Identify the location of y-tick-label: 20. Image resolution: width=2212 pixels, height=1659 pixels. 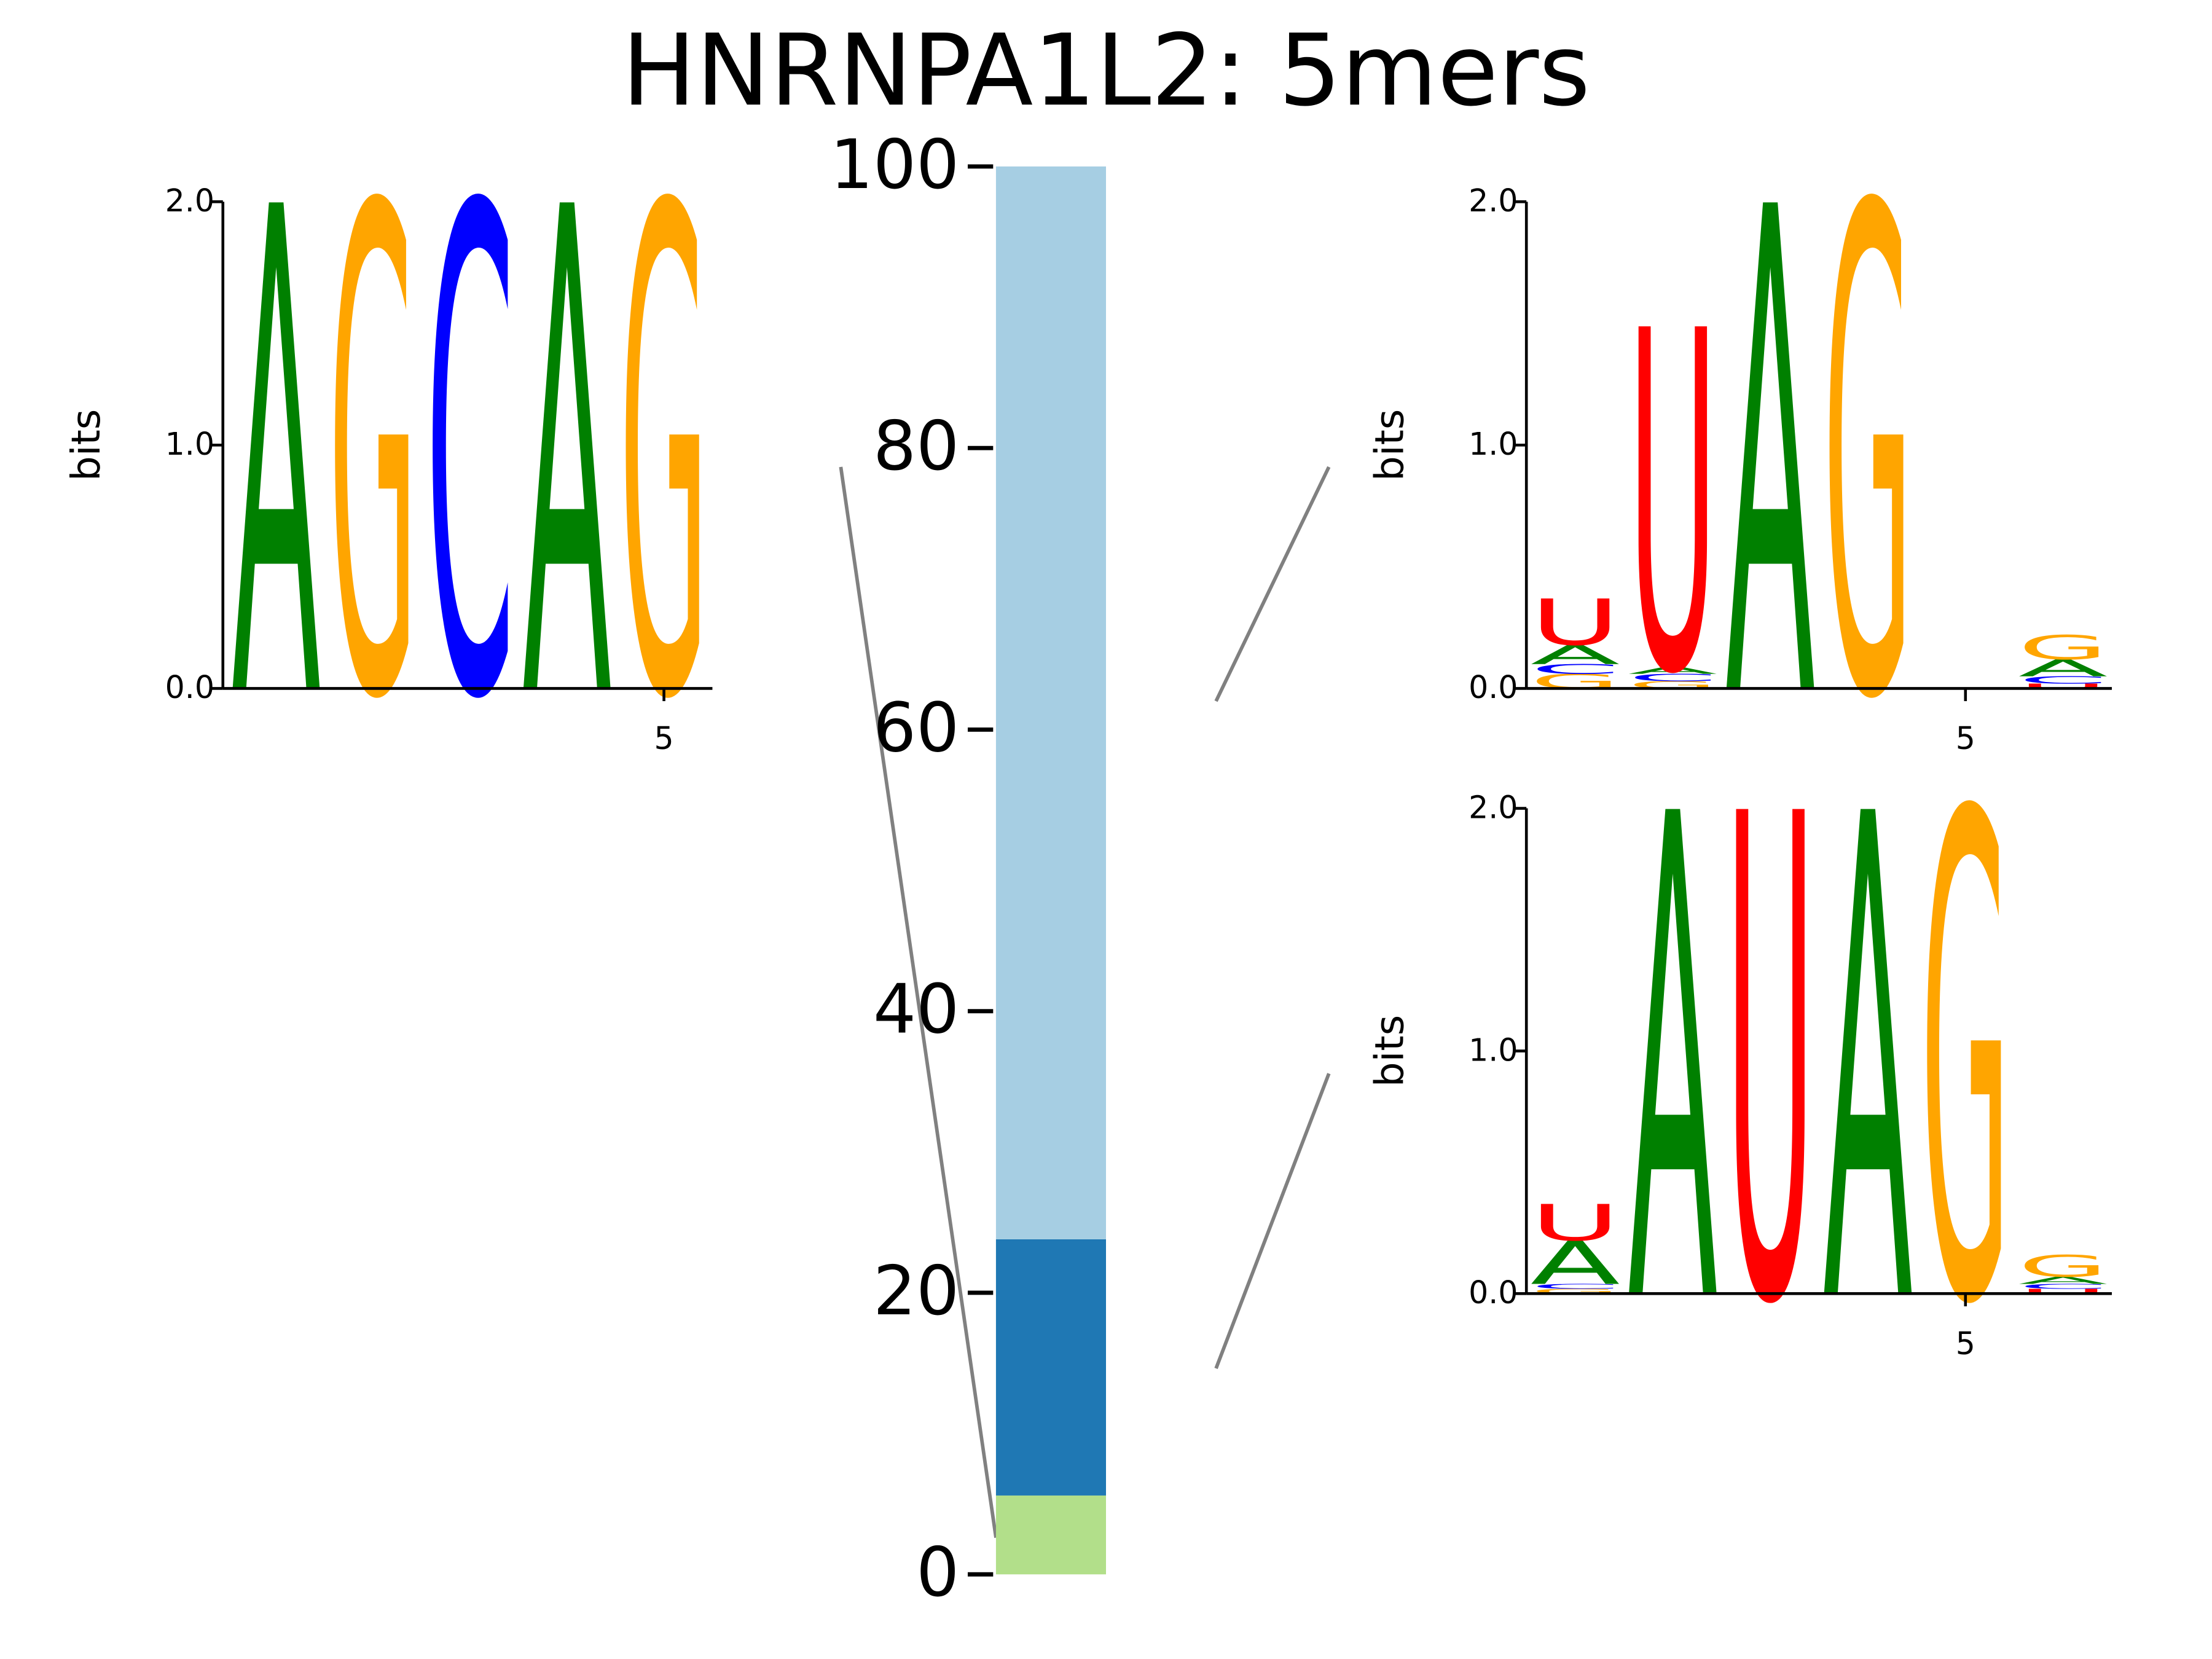
(916, 1291).